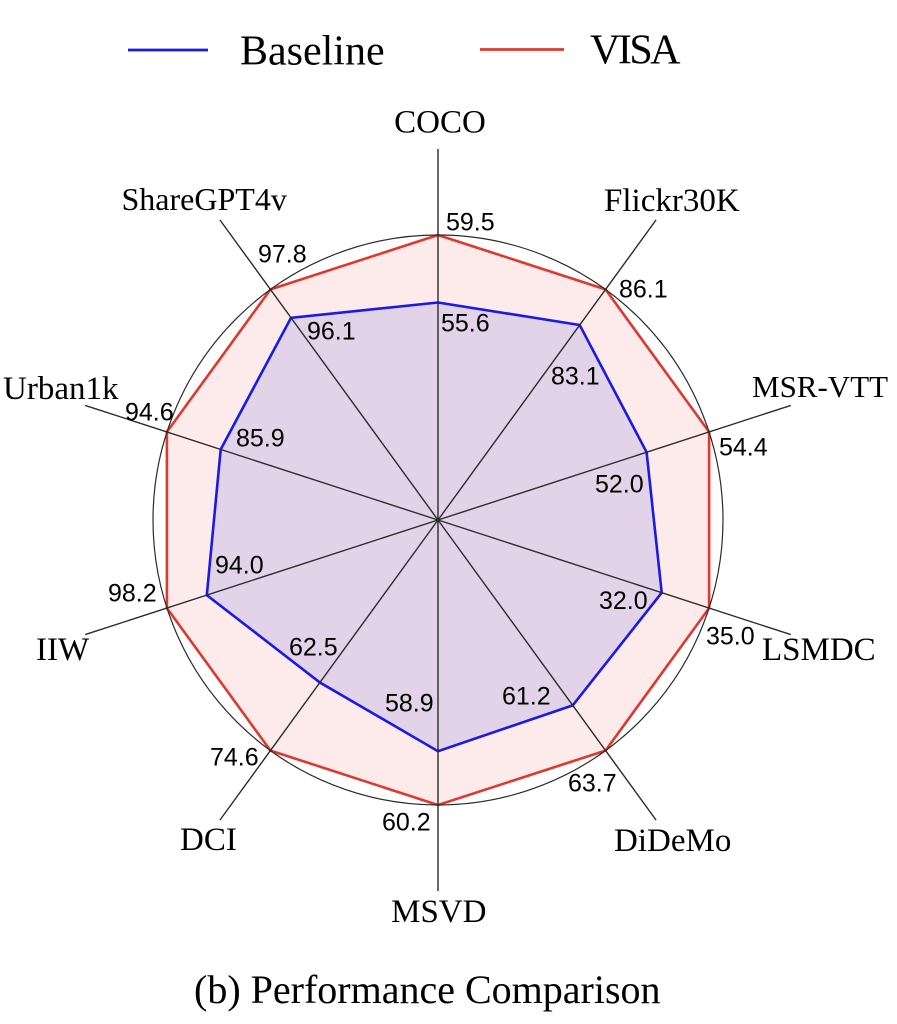 The height and width of the screenshot is (1024, 897). I want to click on svg-text: 74.6, so click(234, 758).